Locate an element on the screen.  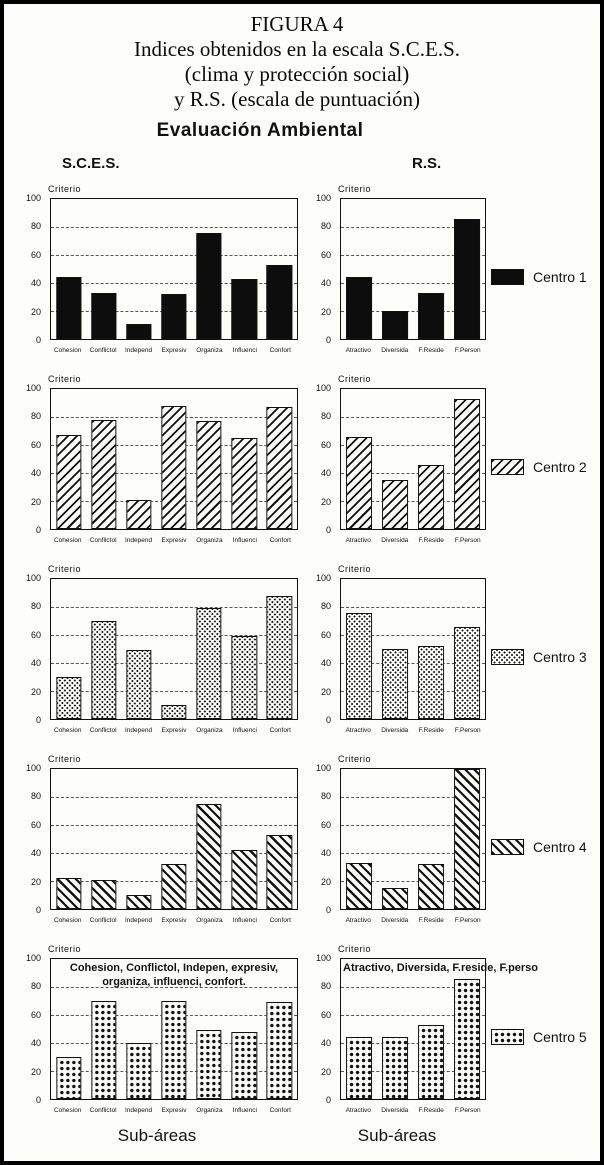
bar-organiza is located at coordinates (209, 475).